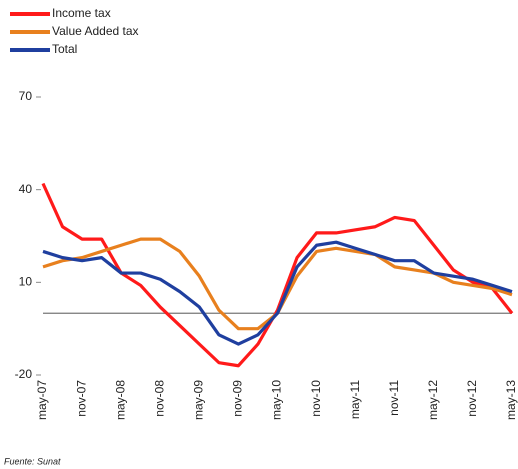  What do you see at coordinates (277, 400) in the screenshot?
I see `x-tick-label: may-10` at bounding box center [277, 400].